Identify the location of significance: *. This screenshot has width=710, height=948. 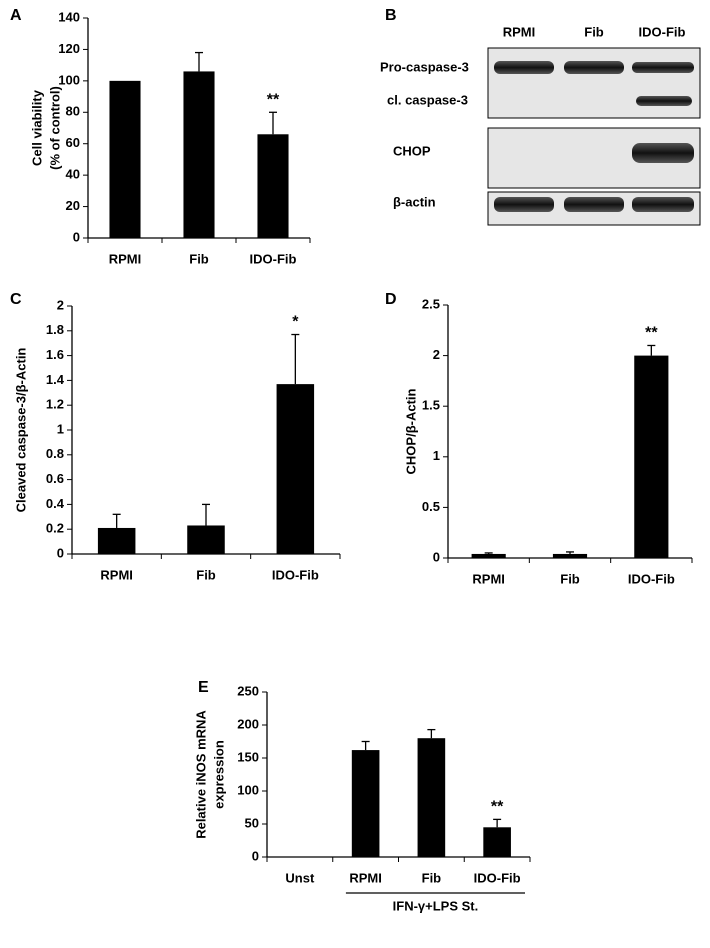
(295, 322).